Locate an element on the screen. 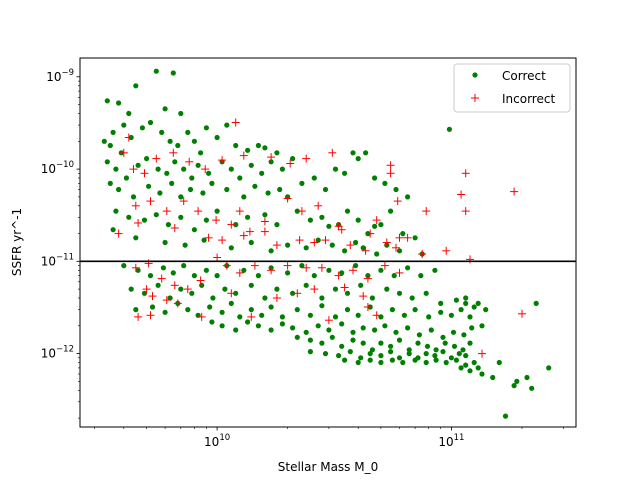 This screenshot has height=480, width=640. legend-label-correct: Correct is located at coordinates (524, 76).